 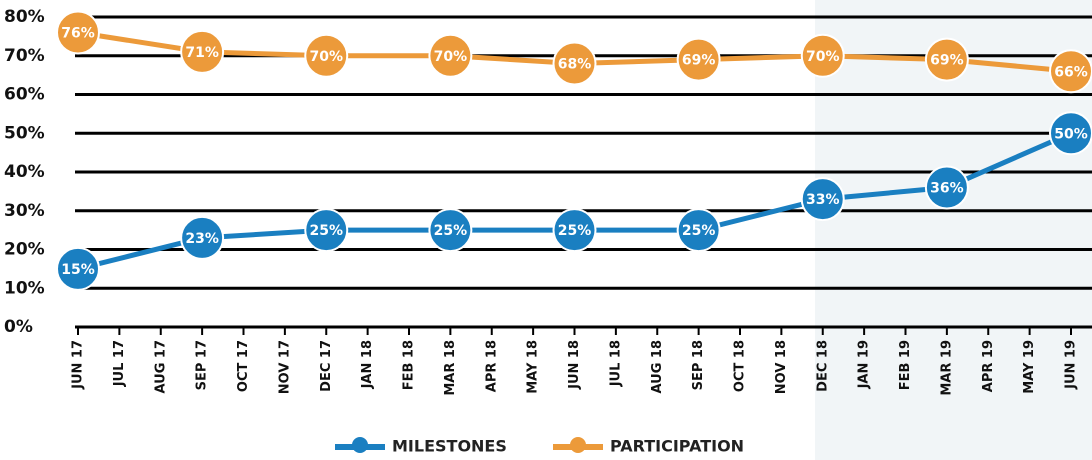 I want to click on value-label: 50%, so click(x=1071, y=134).